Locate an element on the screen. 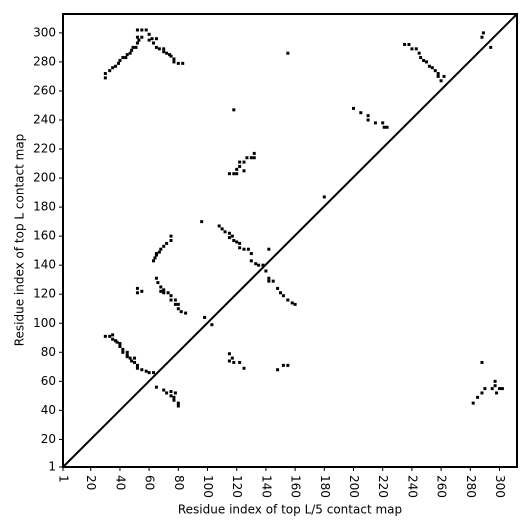 This screenshot has width=531, height=531. y-tick-label: 80 is located at coordinates (48, 352).